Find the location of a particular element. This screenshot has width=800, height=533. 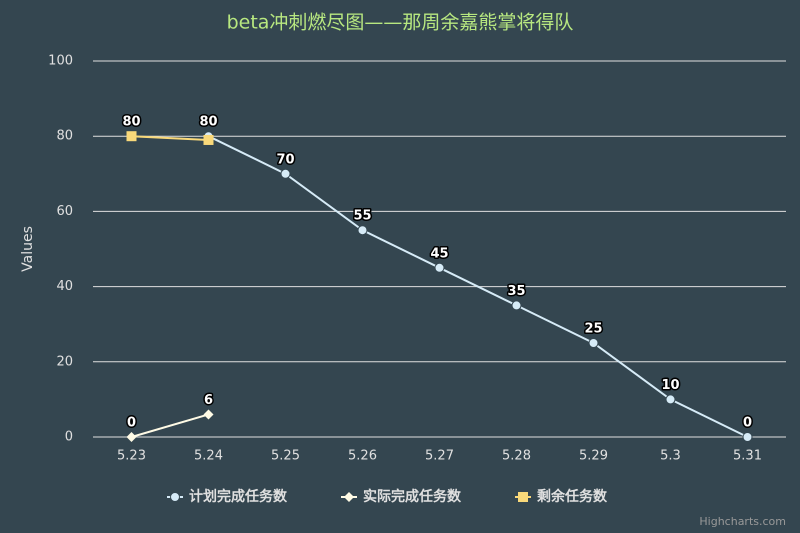

legend-item: 计划完成任务数 is located at coordinates (227, 496).